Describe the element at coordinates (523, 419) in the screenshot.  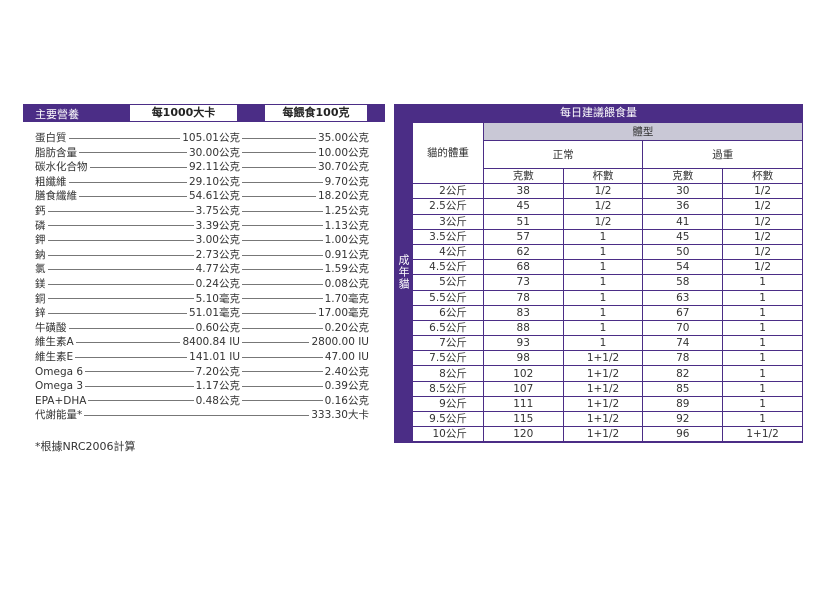
I see `normal-grams: 115` at that location.